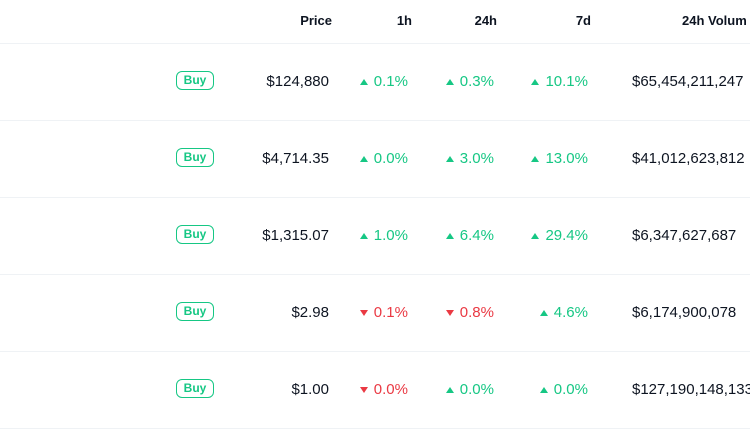 Image resolution: width=750 pixels, height=430 pixels. Describe the element at coordinates (559, 82) in the screenshot. I see `change-7d: 10.1%` at that location.